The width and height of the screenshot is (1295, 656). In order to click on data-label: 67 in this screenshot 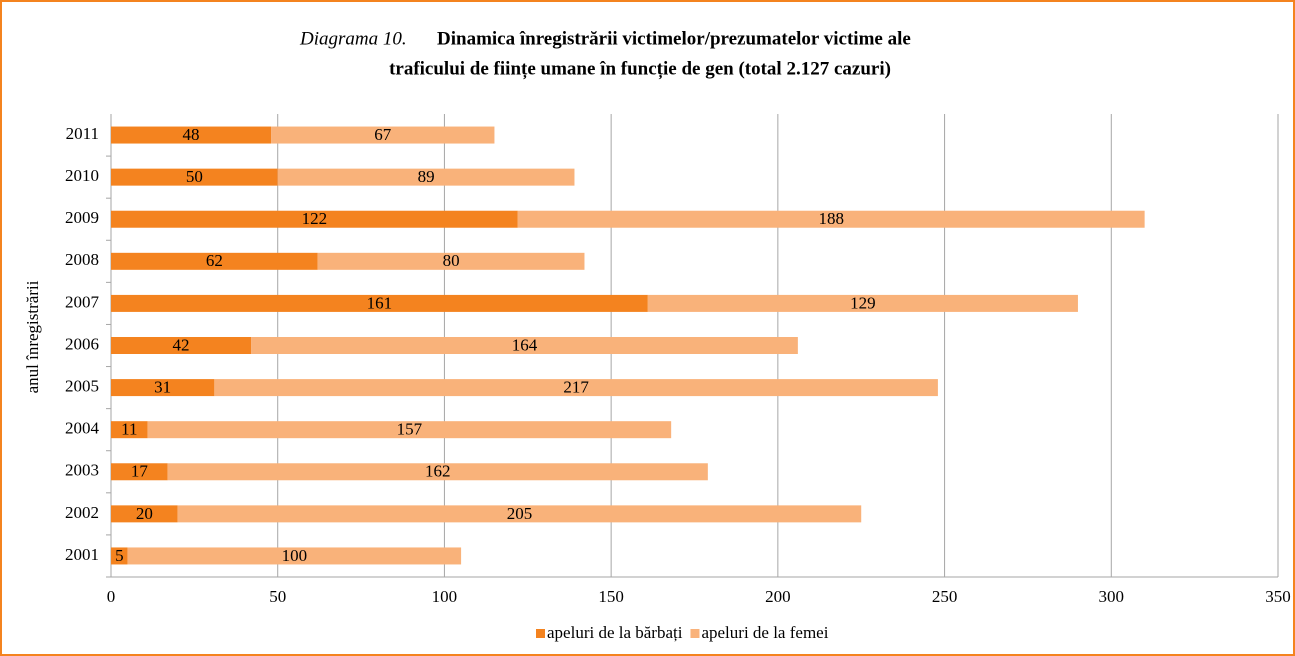, I will do `click(383, 134)`.